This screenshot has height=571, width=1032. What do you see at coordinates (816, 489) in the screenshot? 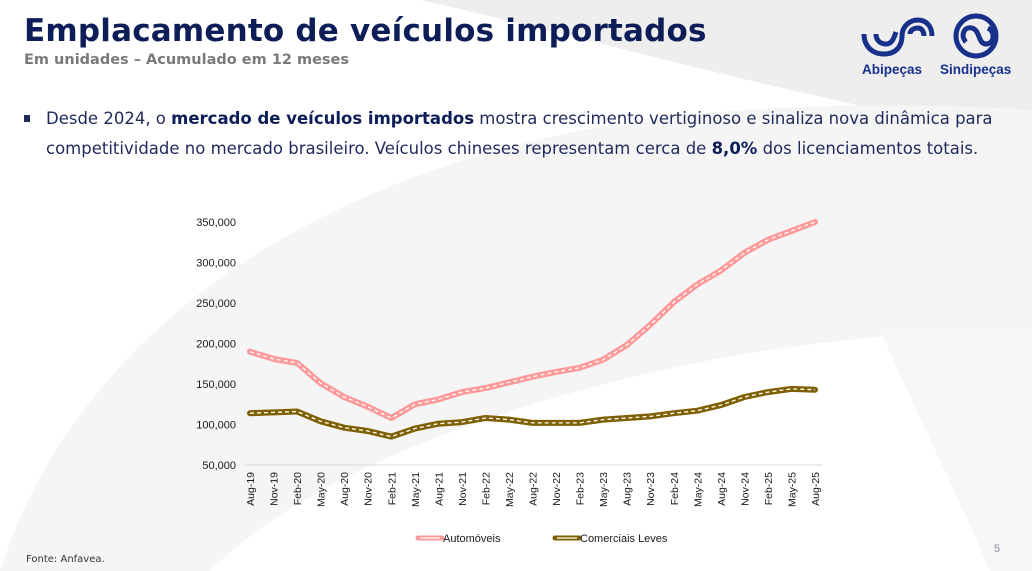
I see `x-tick-label: Aug-25` at bounding box center [816, 489].